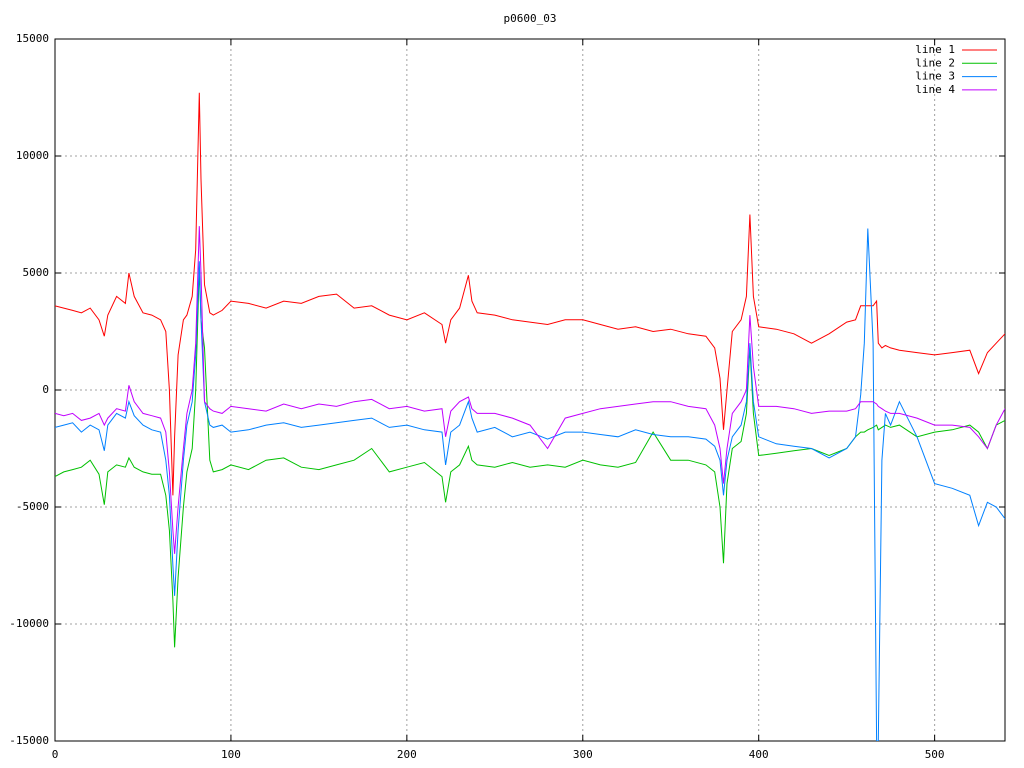 Image resolution: width=1024 pixels, height=768 pixels. What do you see at coordinates (55, 754) in the screenshot?
I see `x-tick-label: 0` at bounding box center [55, 754].